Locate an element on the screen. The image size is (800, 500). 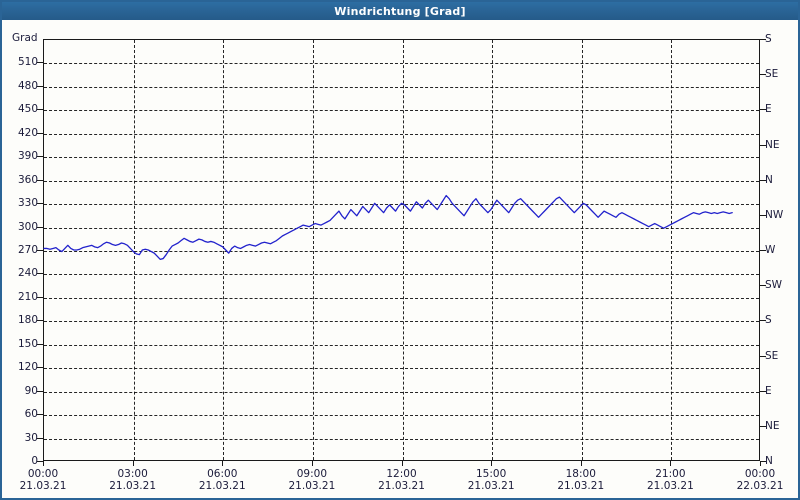
y-tick-label: 210 is located at coordinates (27, 296).